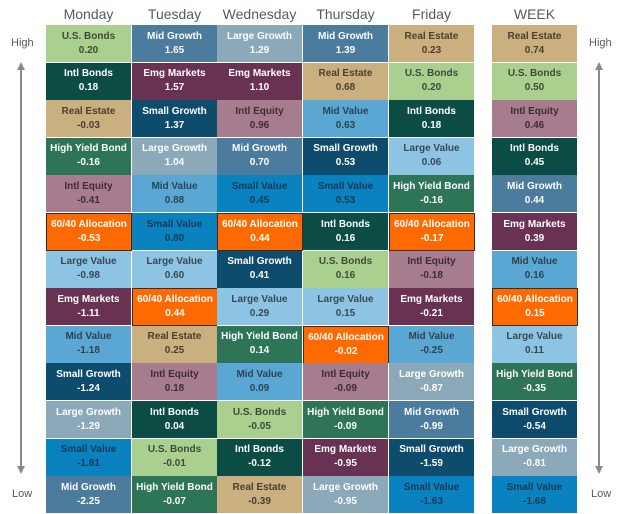 The image size is (624, 514). Describe the element at coordinates (599, 267) in the screenshot. I see `axis-arrow-right` at that location.